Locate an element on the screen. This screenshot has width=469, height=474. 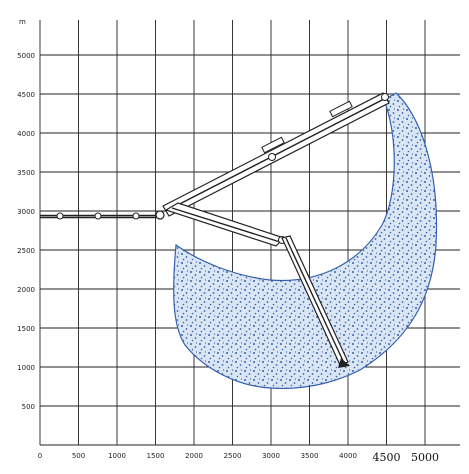
y-tick-label: 1500 is located at coordinates (26, 329).